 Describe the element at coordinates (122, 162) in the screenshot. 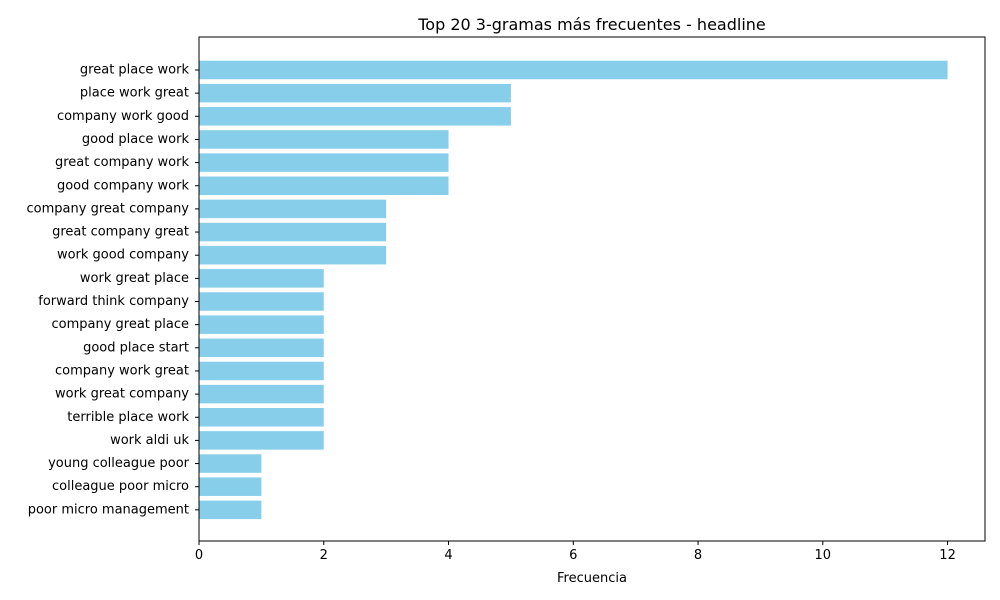

I see `y-tick-label: great company work` at that location.